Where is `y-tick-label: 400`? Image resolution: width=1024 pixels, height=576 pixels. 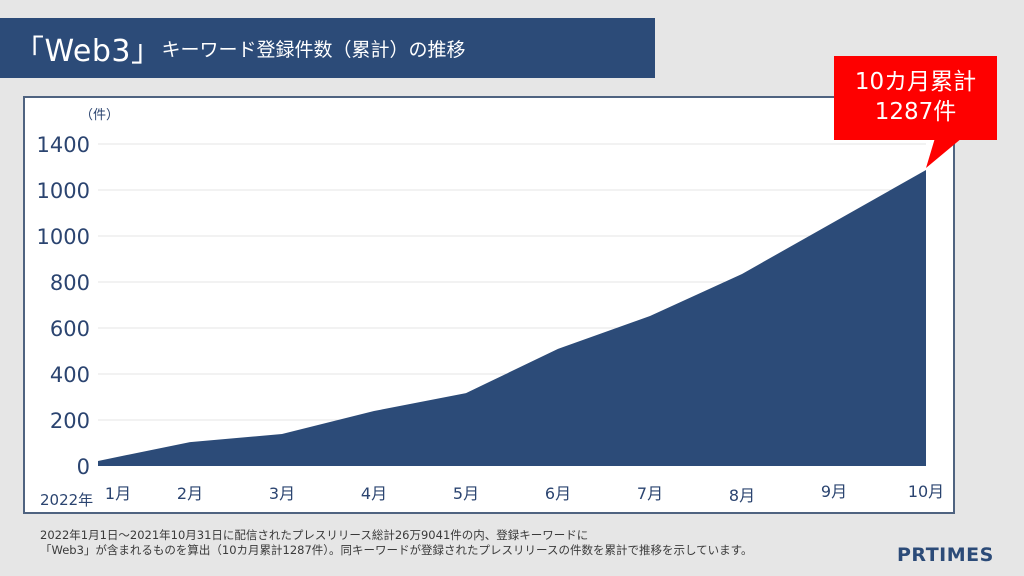
y-tick-label: 400 is located at coordinates (70, 375).